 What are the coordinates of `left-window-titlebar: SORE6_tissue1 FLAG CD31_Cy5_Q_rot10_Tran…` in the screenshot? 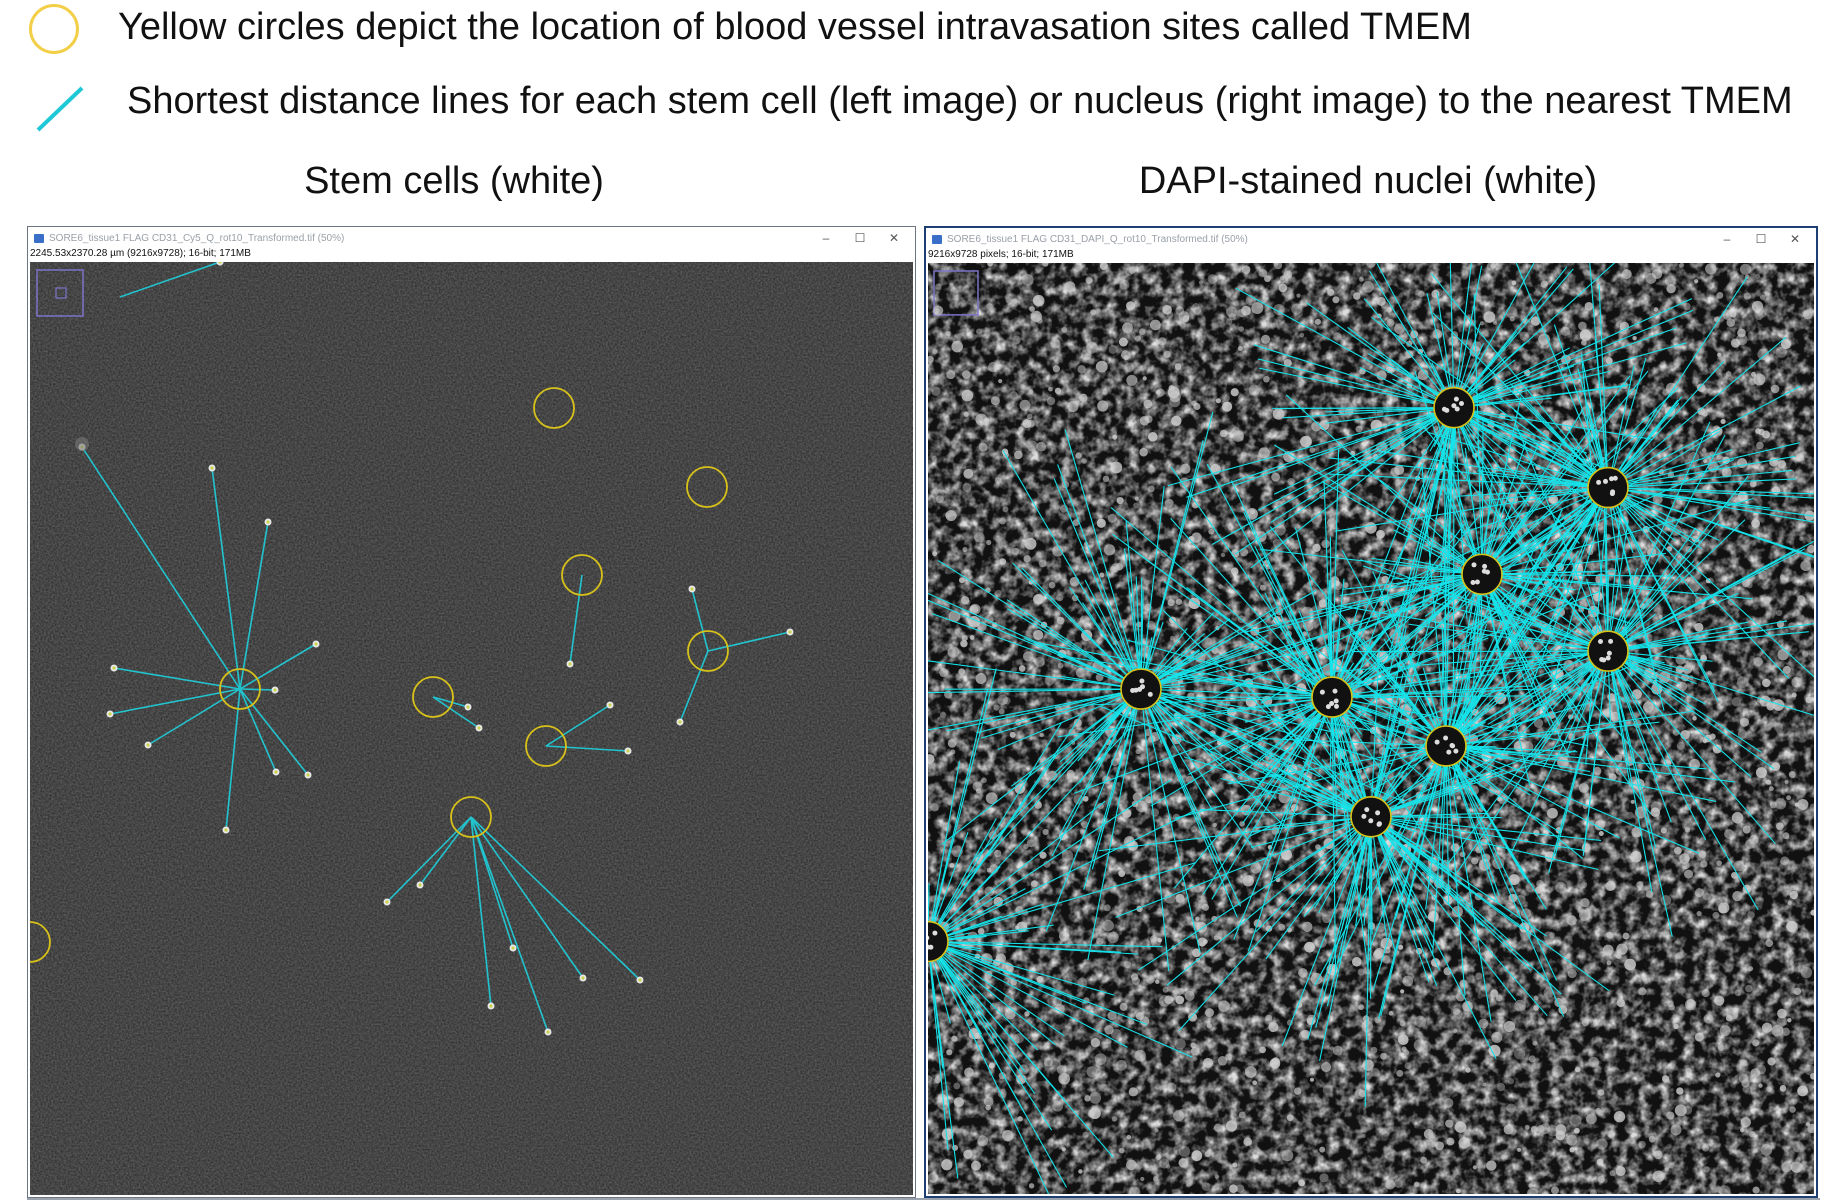 It's located at (471, 238).